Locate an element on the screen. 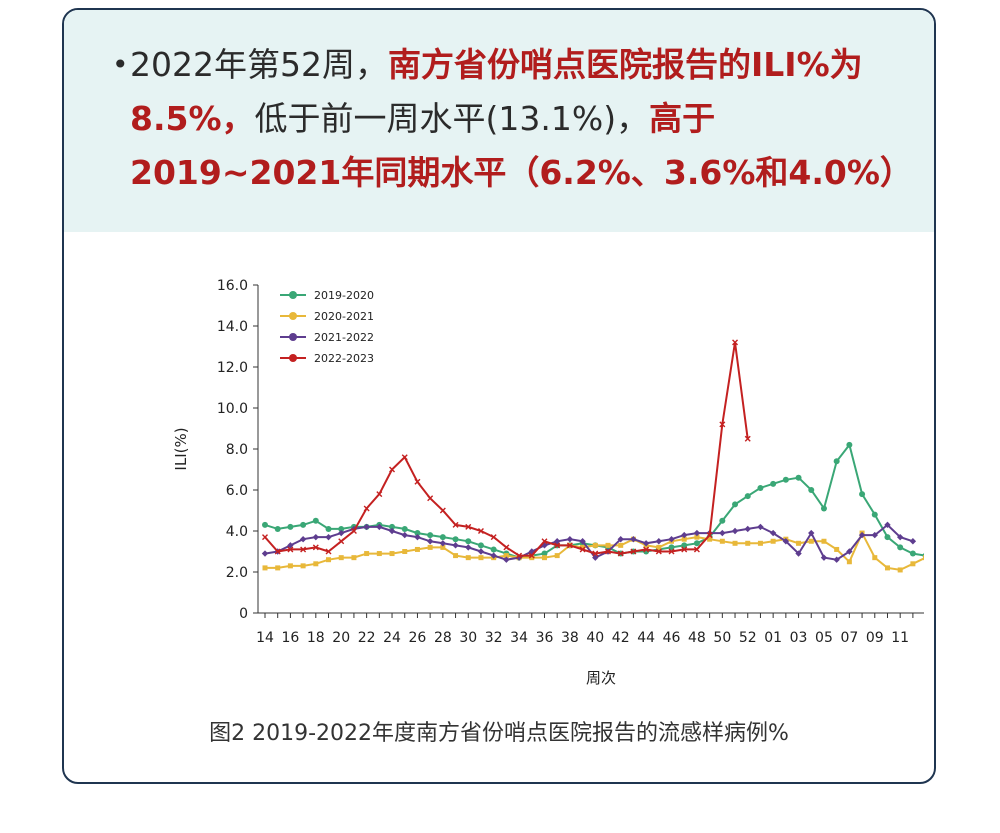 The height and width of the screenshot is (833, 1000). y-tick-label: 16.0 is located at coordinates (232, 286).